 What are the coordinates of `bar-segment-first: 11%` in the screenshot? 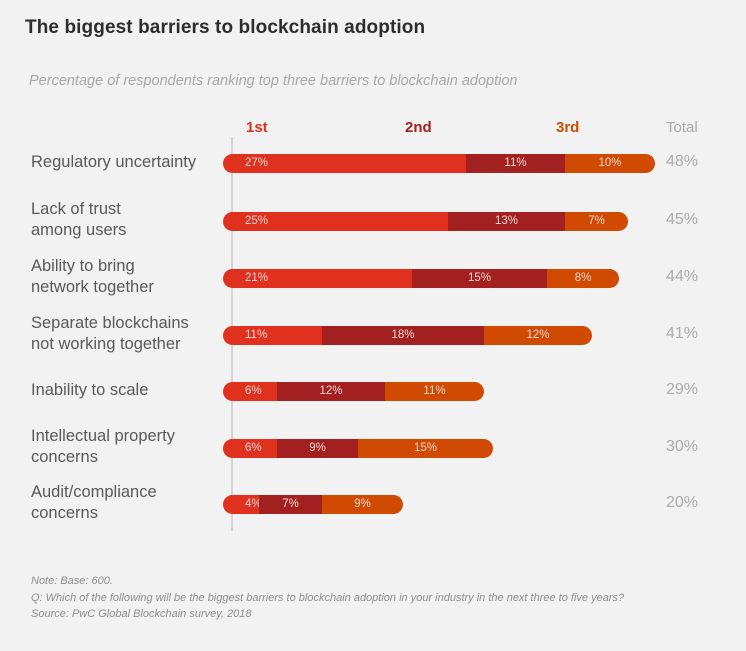 It's located at (272, 335).